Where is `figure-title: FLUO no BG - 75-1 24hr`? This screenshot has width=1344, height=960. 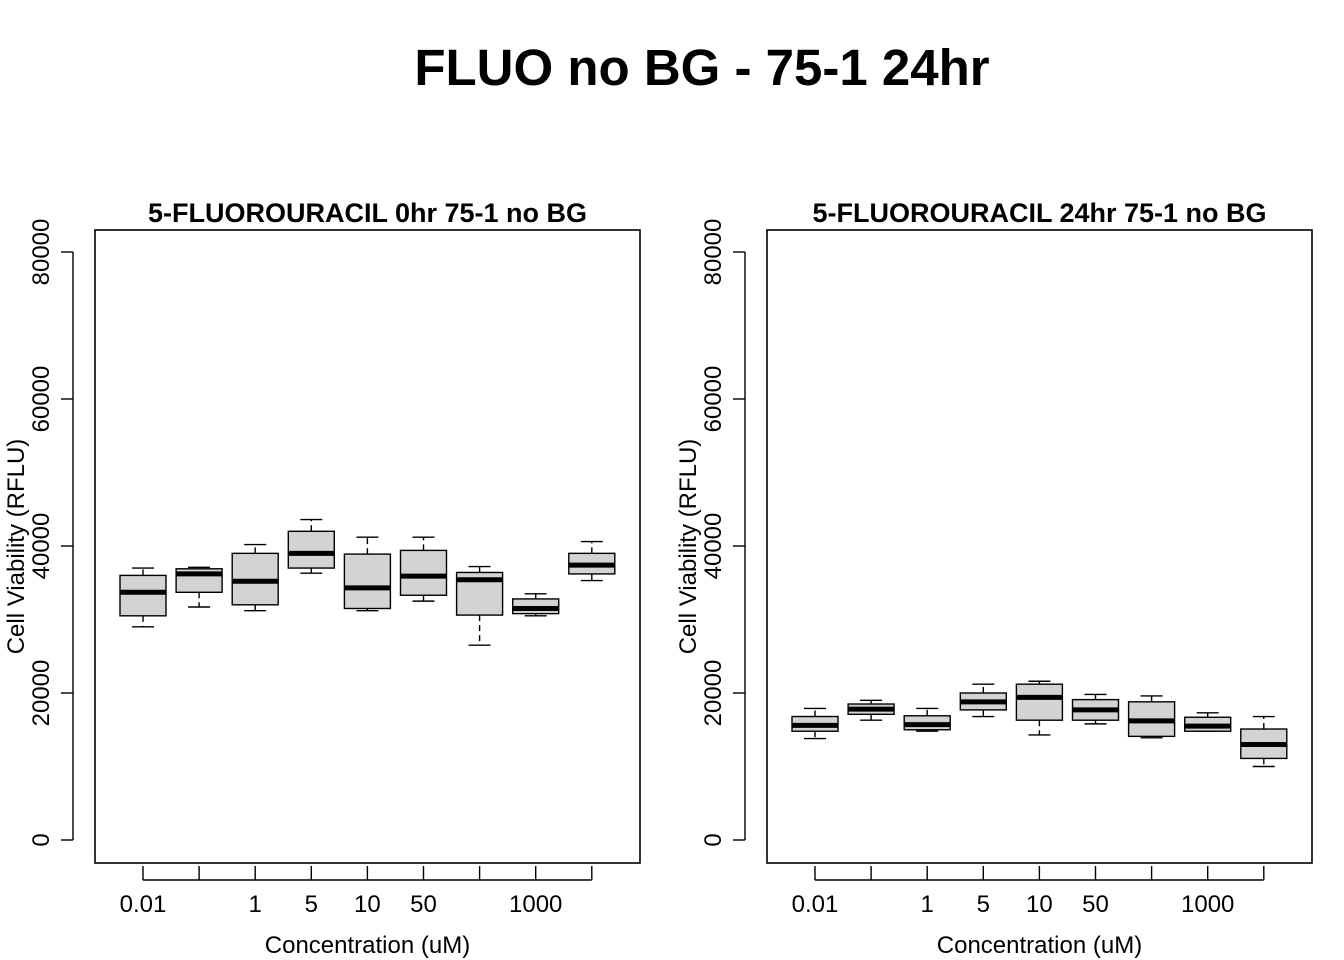 figure-title: FLUO no BG - 75-1 24hr is located at coordinates (702, 67).